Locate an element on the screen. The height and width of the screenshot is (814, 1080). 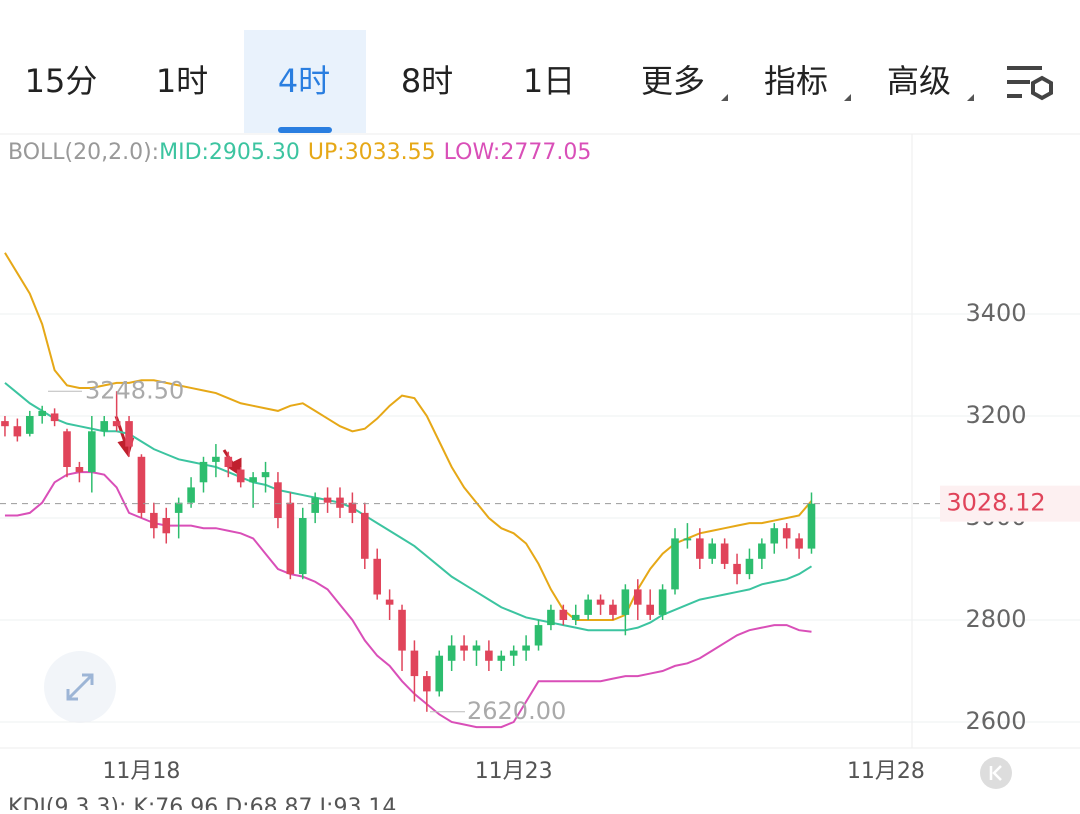
low-label: 2620.00 is located at coordinates (516, 711).